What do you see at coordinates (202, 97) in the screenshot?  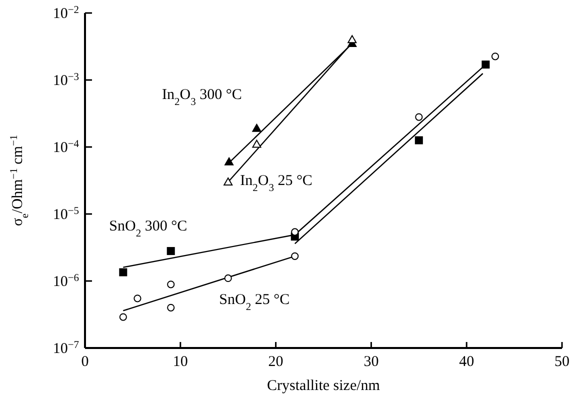 I see `series-label: In$_{2}$O$_{3}$ 300 °C` at bounding box center [202, 97].